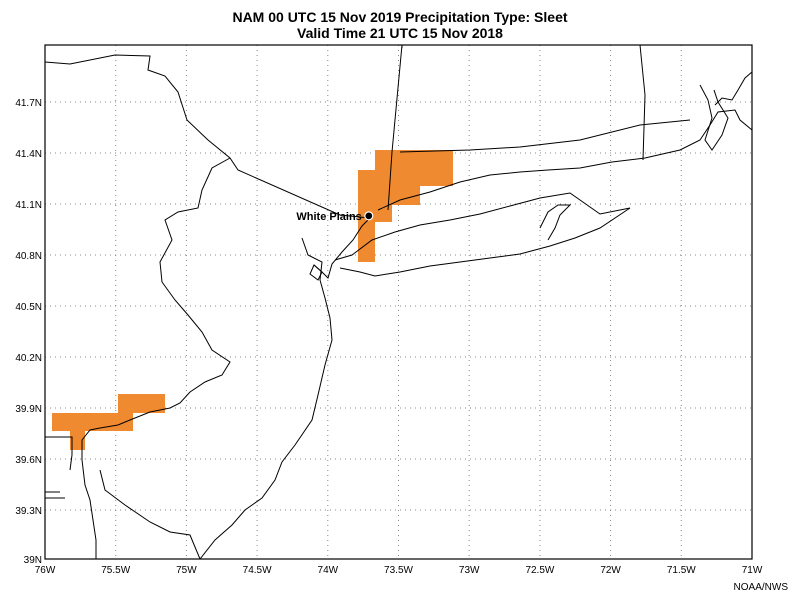 Image resolution: width=800 pixels, height=600 pixels. I want to click on long-island-north-fork, so click(555, 222).